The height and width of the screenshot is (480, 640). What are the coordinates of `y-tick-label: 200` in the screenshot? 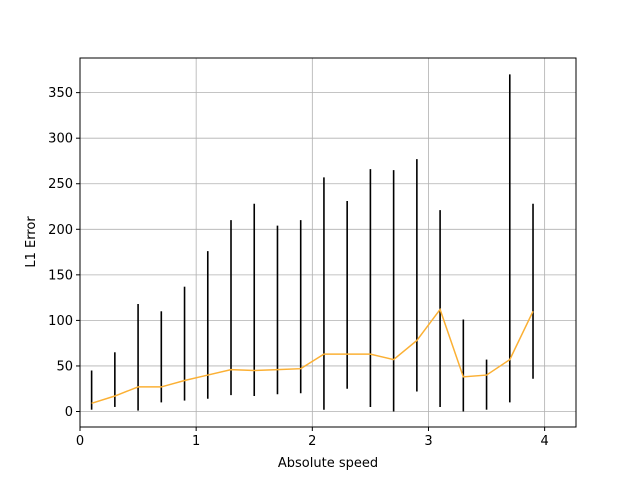 It's located at (60, 230).